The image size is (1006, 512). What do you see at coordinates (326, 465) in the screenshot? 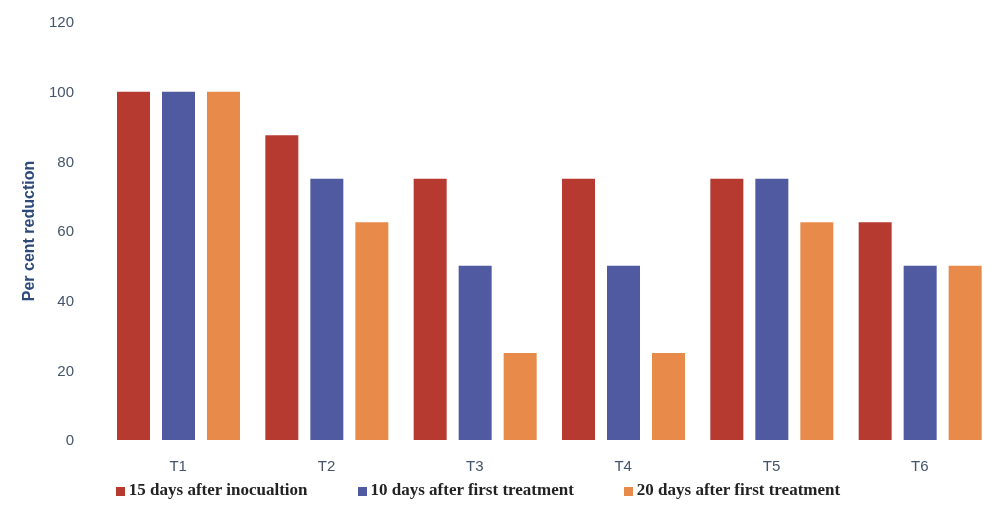
I see `x-tick-label: T2` at bounding box center [326, 465].